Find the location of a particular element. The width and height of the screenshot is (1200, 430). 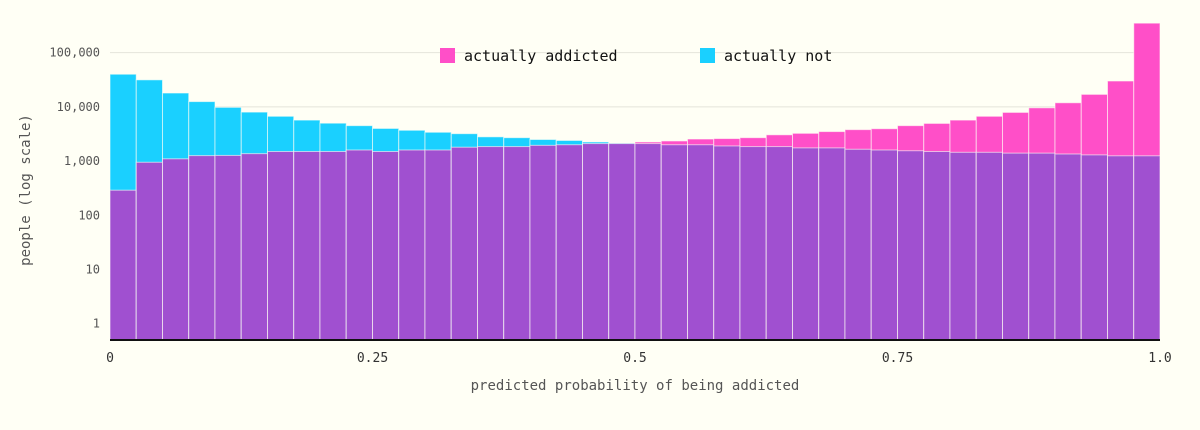

x-tick-label: 0.5 is located at coordinates (634, 358).